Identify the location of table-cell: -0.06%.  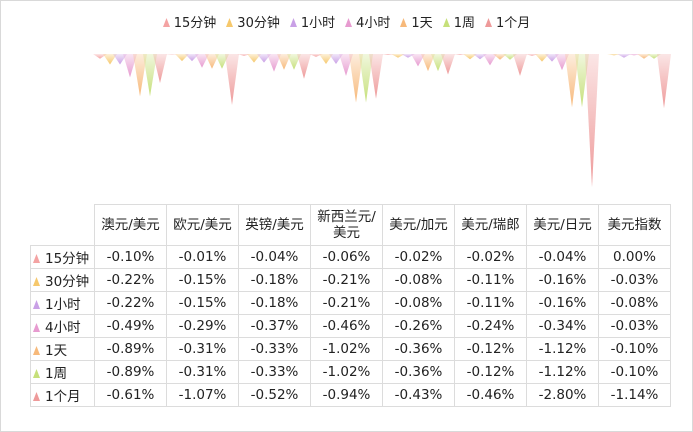
(346, 257).